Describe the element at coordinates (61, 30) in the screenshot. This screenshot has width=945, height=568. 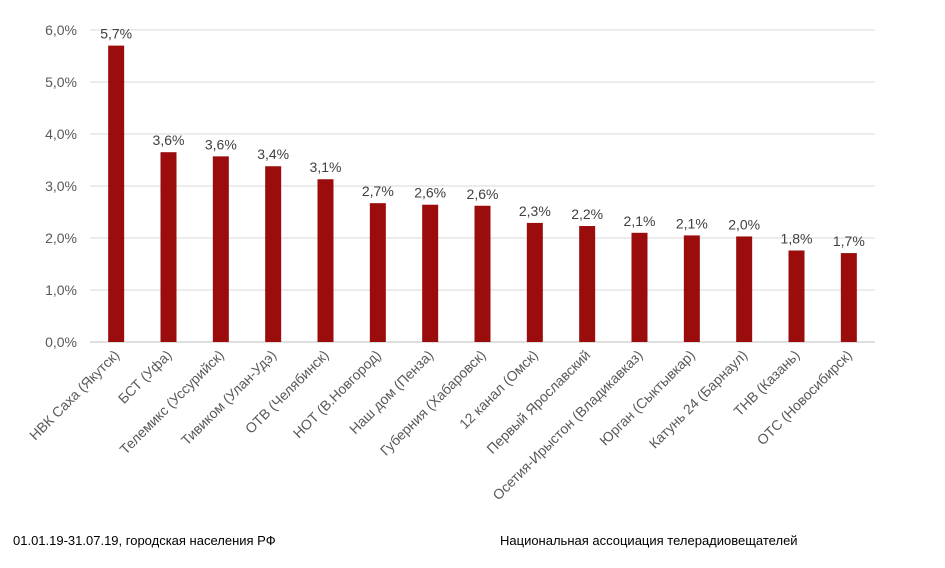
I see `y-tick-label: 6,0%` at that location.